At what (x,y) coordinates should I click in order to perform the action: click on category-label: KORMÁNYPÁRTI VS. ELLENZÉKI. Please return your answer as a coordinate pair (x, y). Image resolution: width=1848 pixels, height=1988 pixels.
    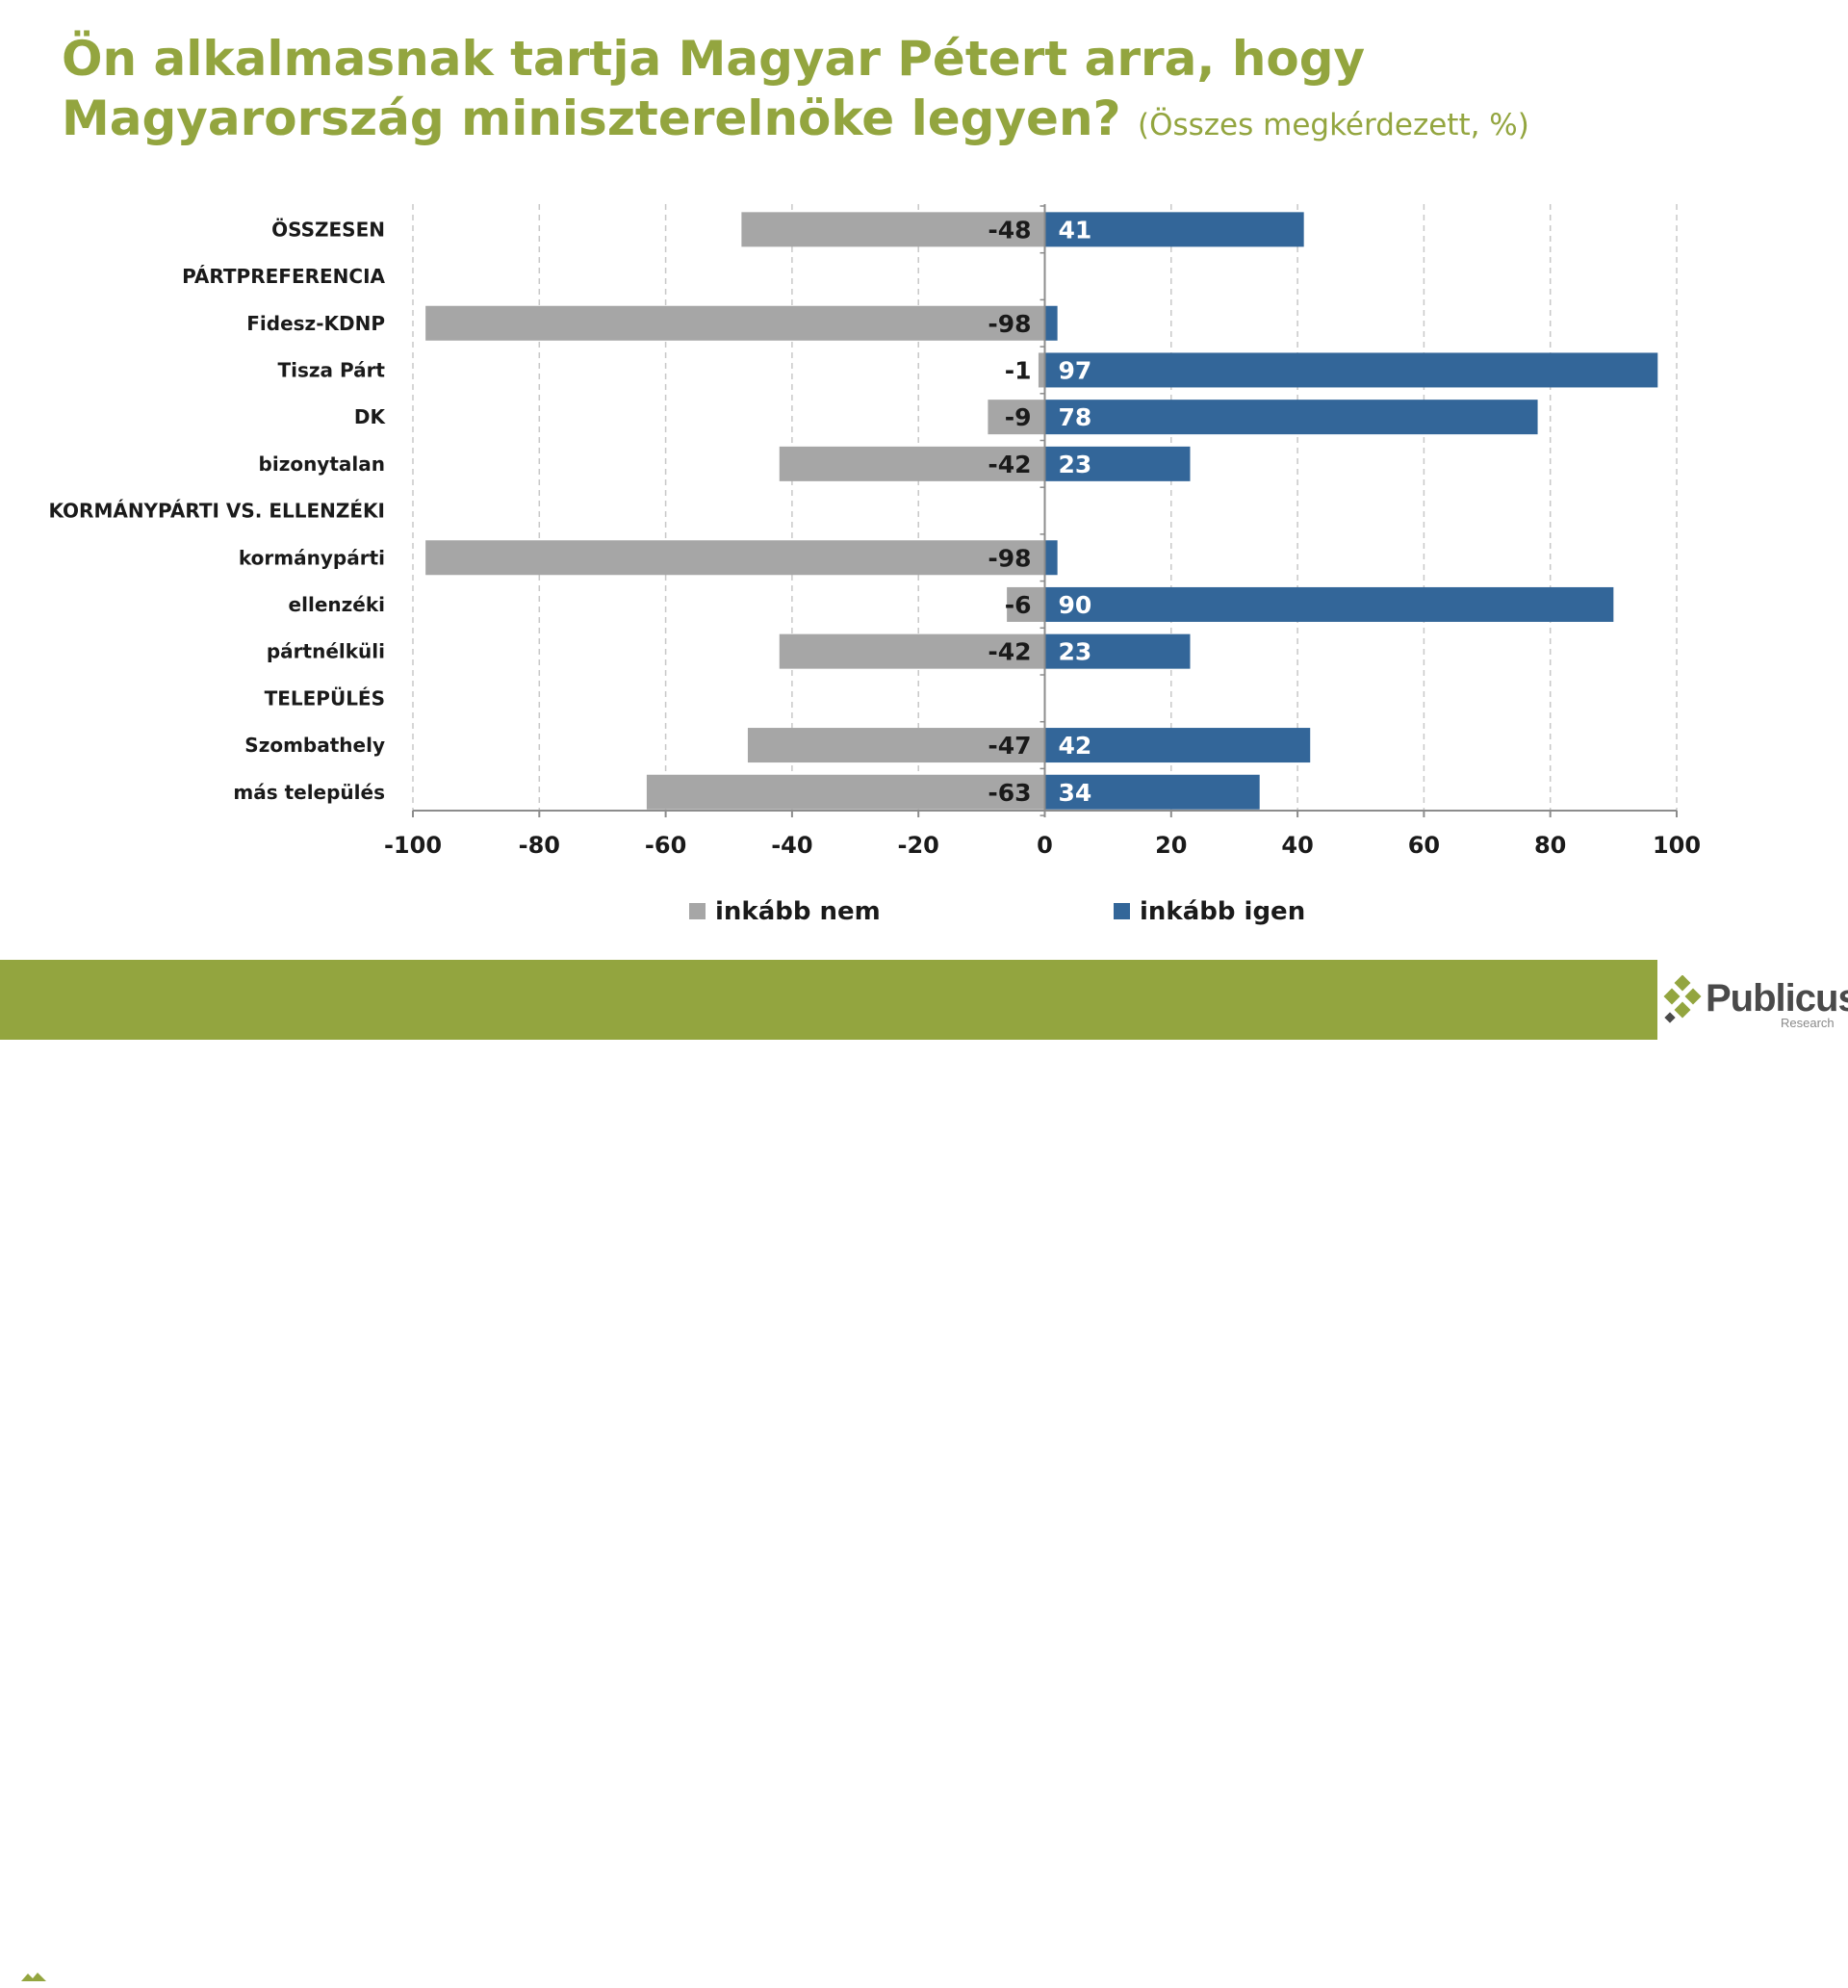
    Looking at the image, I should click on (216, 512).